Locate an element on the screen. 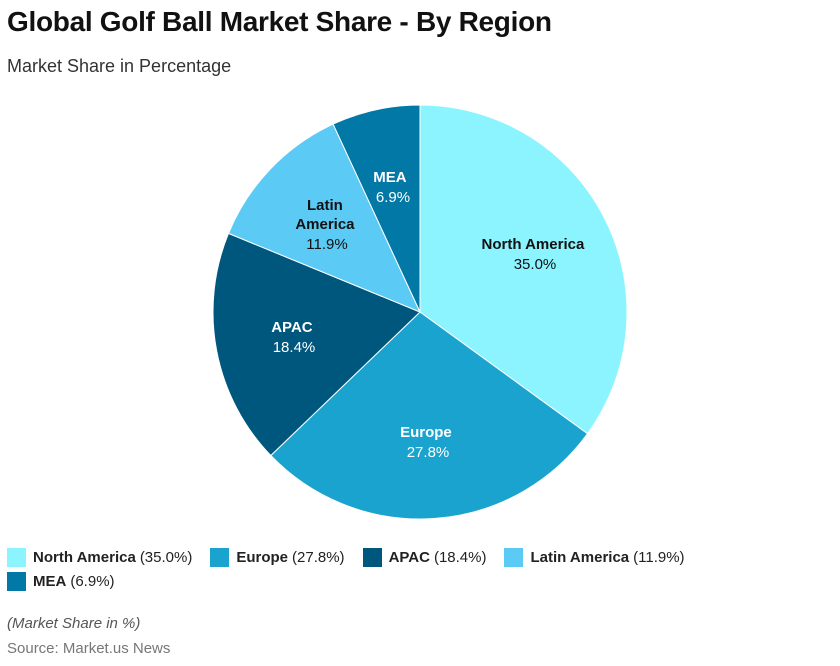  label-apac: APAC 18.4% is located at coordinates (294, 337).